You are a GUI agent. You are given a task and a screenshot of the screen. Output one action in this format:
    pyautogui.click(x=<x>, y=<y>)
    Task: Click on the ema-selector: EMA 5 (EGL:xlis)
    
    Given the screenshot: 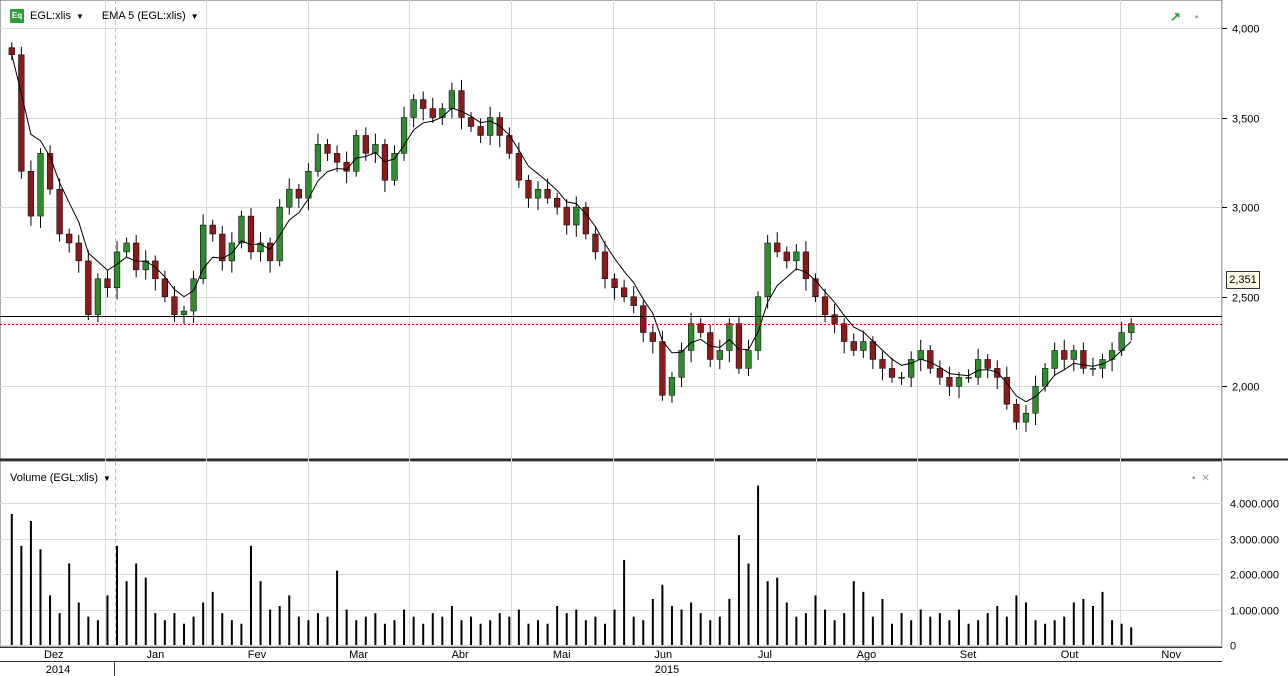 What is the action you would take?
    pyautogui.click(x=143, y=16)
    